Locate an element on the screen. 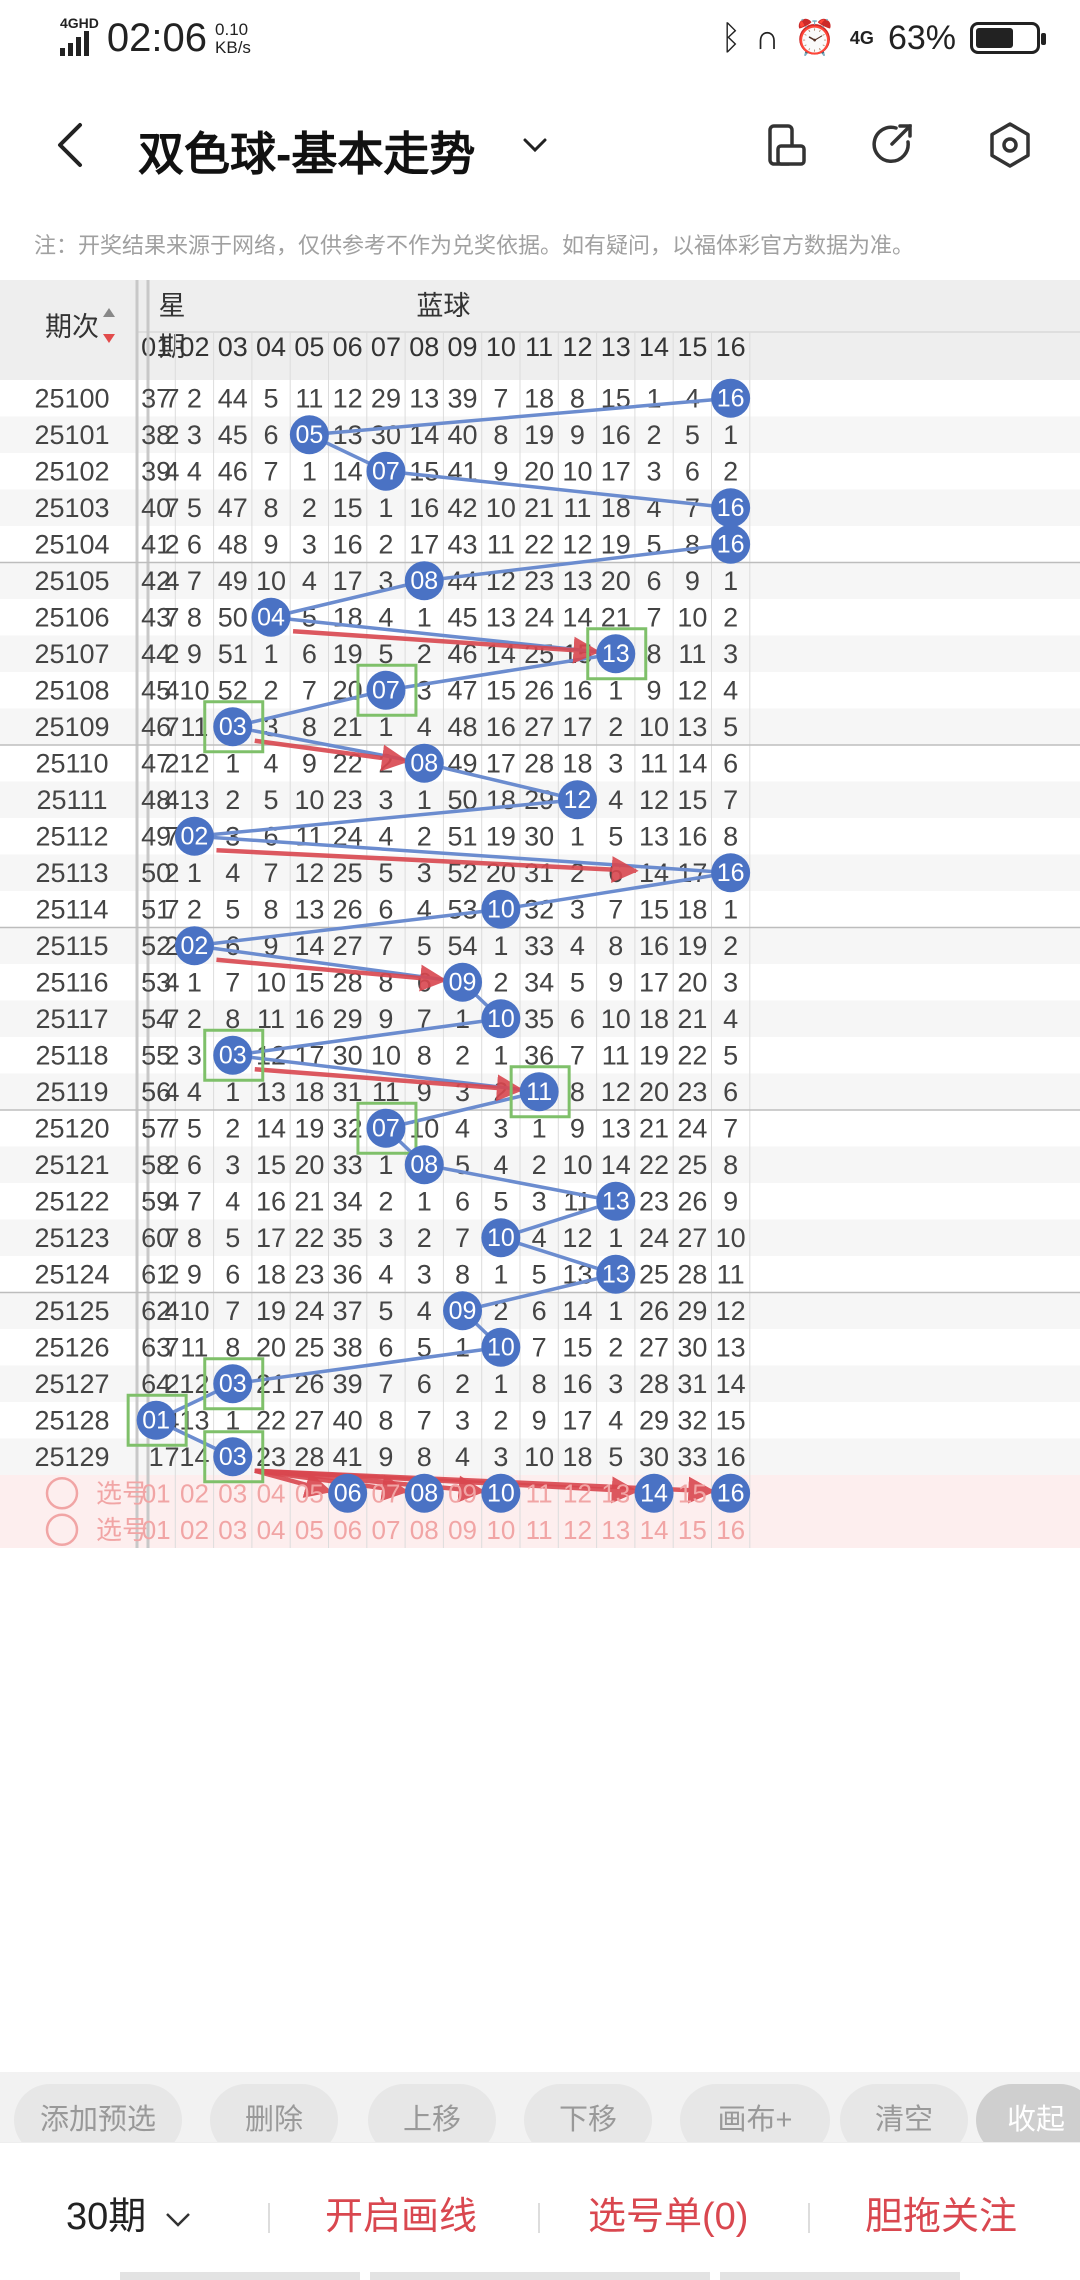  week-cell: 4 is located at coordinates (171, 1092).